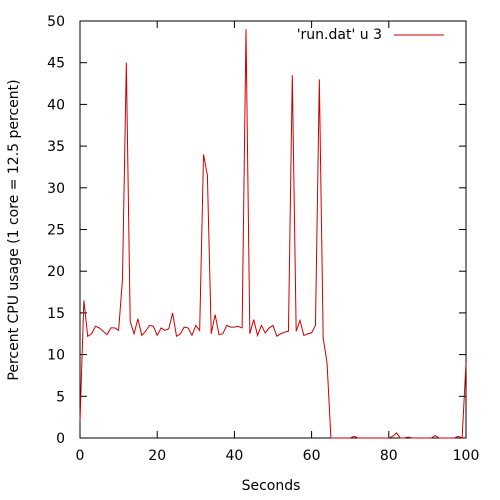 The height and width of the screenshot is (500, 500). I want to click on y-tick-label: 35, so click(56, 147).